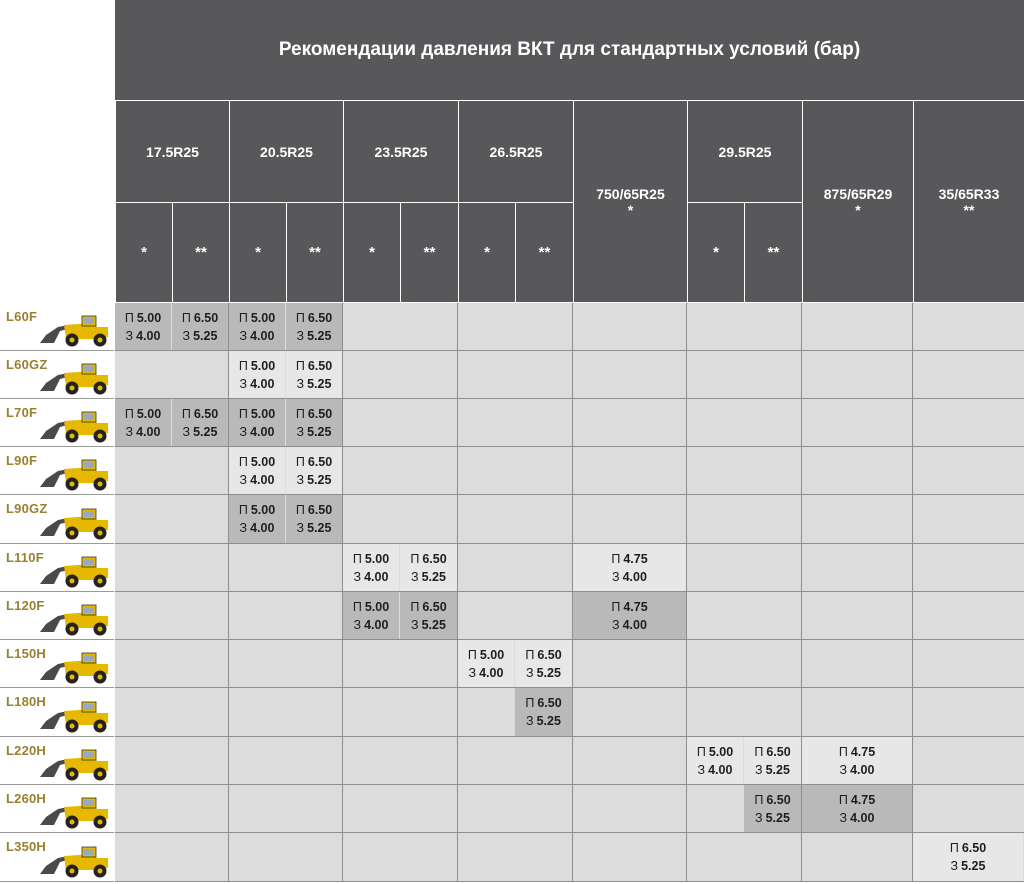  Describe the element at coordinates (26, 846) in the screenshot. I see `model-name: L350H` at that location.